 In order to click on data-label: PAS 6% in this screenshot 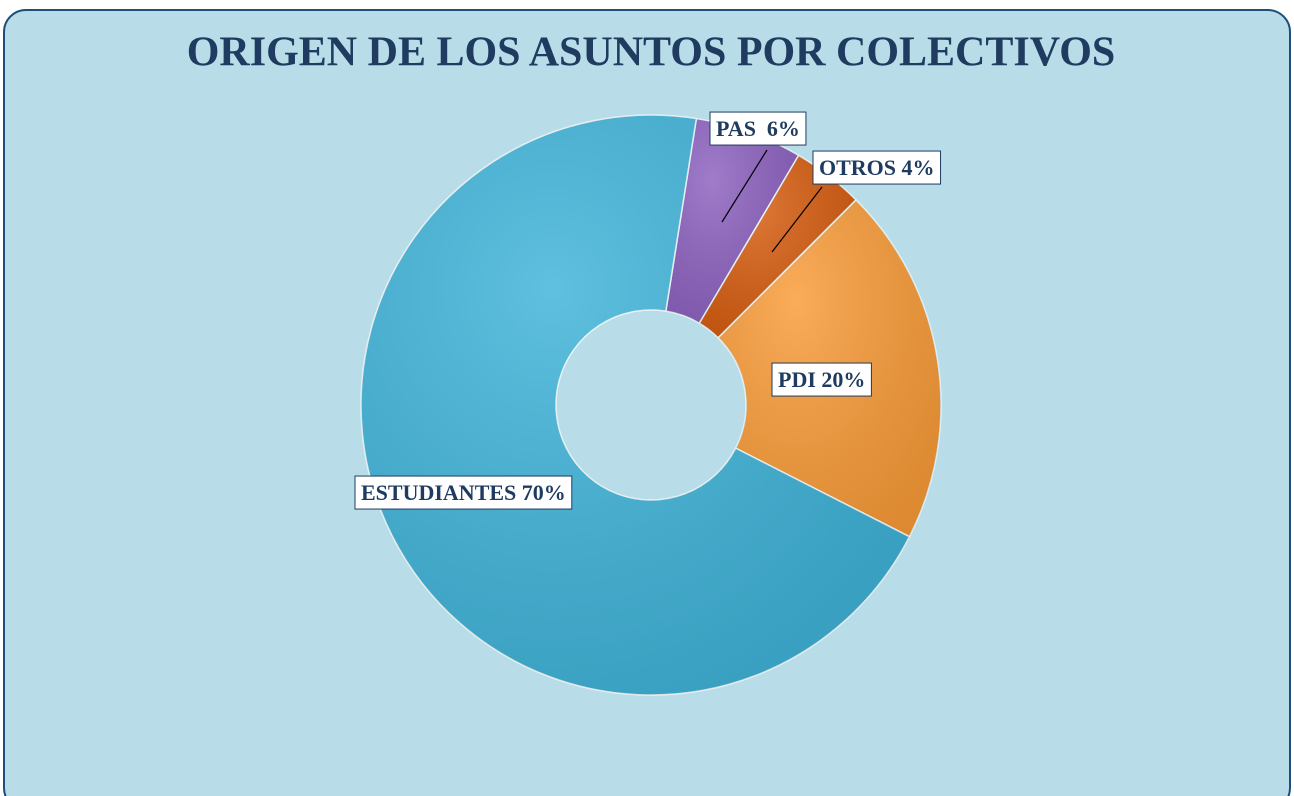, I will do `click(758, 128)`.